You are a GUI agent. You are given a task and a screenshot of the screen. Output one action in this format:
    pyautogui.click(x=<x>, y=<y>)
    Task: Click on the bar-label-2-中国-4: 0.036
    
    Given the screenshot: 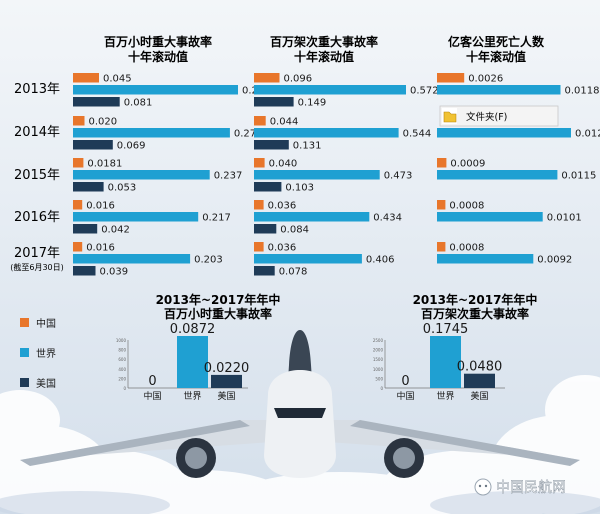 What is the action you would take?
    pyautogui.click(x=282, y=248)
    